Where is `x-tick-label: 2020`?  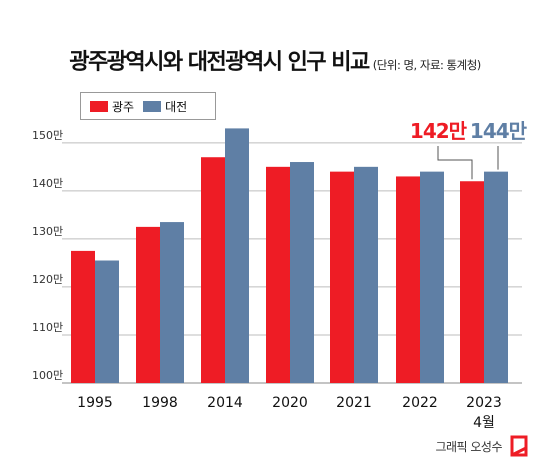 x-tick-label: 2020 is located at coordinates (290, 403).